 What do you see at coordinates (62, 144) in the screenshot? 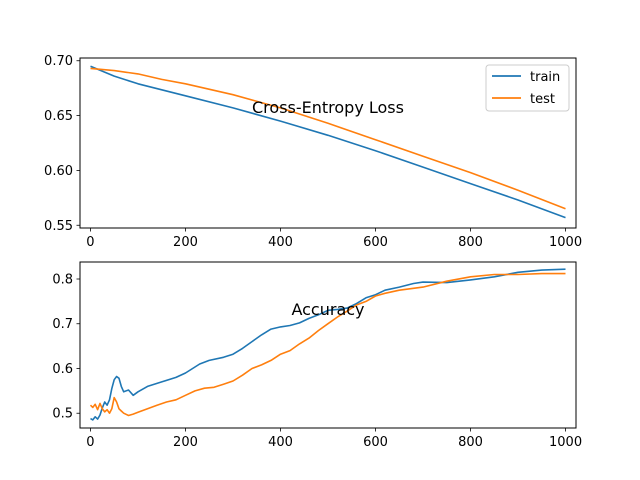
I see `loss-y-ticks: 0.55 0.60 0.65 0.70` at bounding box center [62, 144].